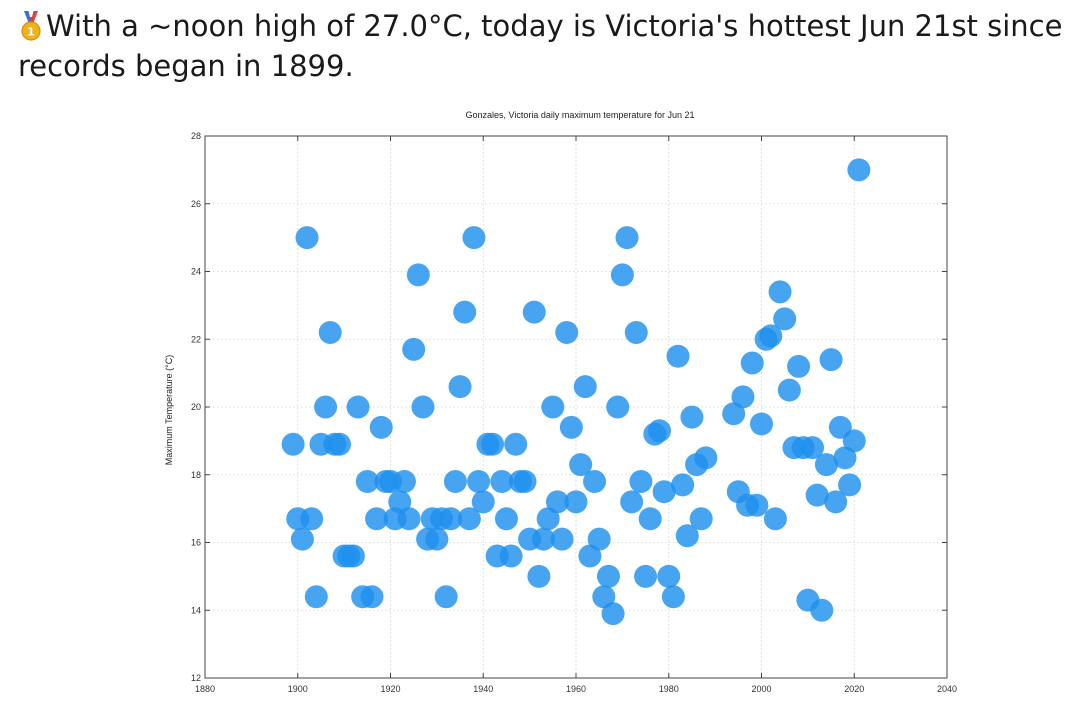 The height and width of the screenshot is (709, 1080). Describe the element at coordinates (196, 136) in the screenshot. I see `y-tick-label: 28` at that location.